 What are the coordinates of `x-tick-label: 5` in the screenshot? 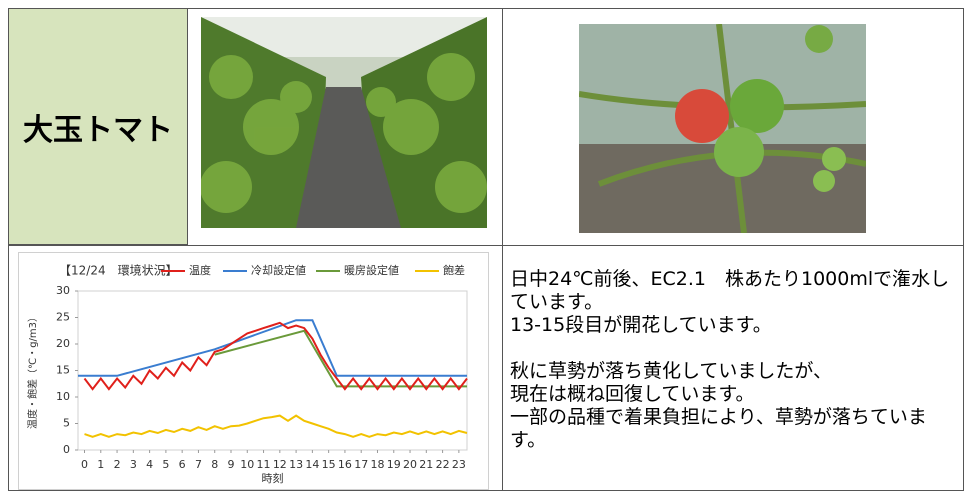 It's located at (165, 464).